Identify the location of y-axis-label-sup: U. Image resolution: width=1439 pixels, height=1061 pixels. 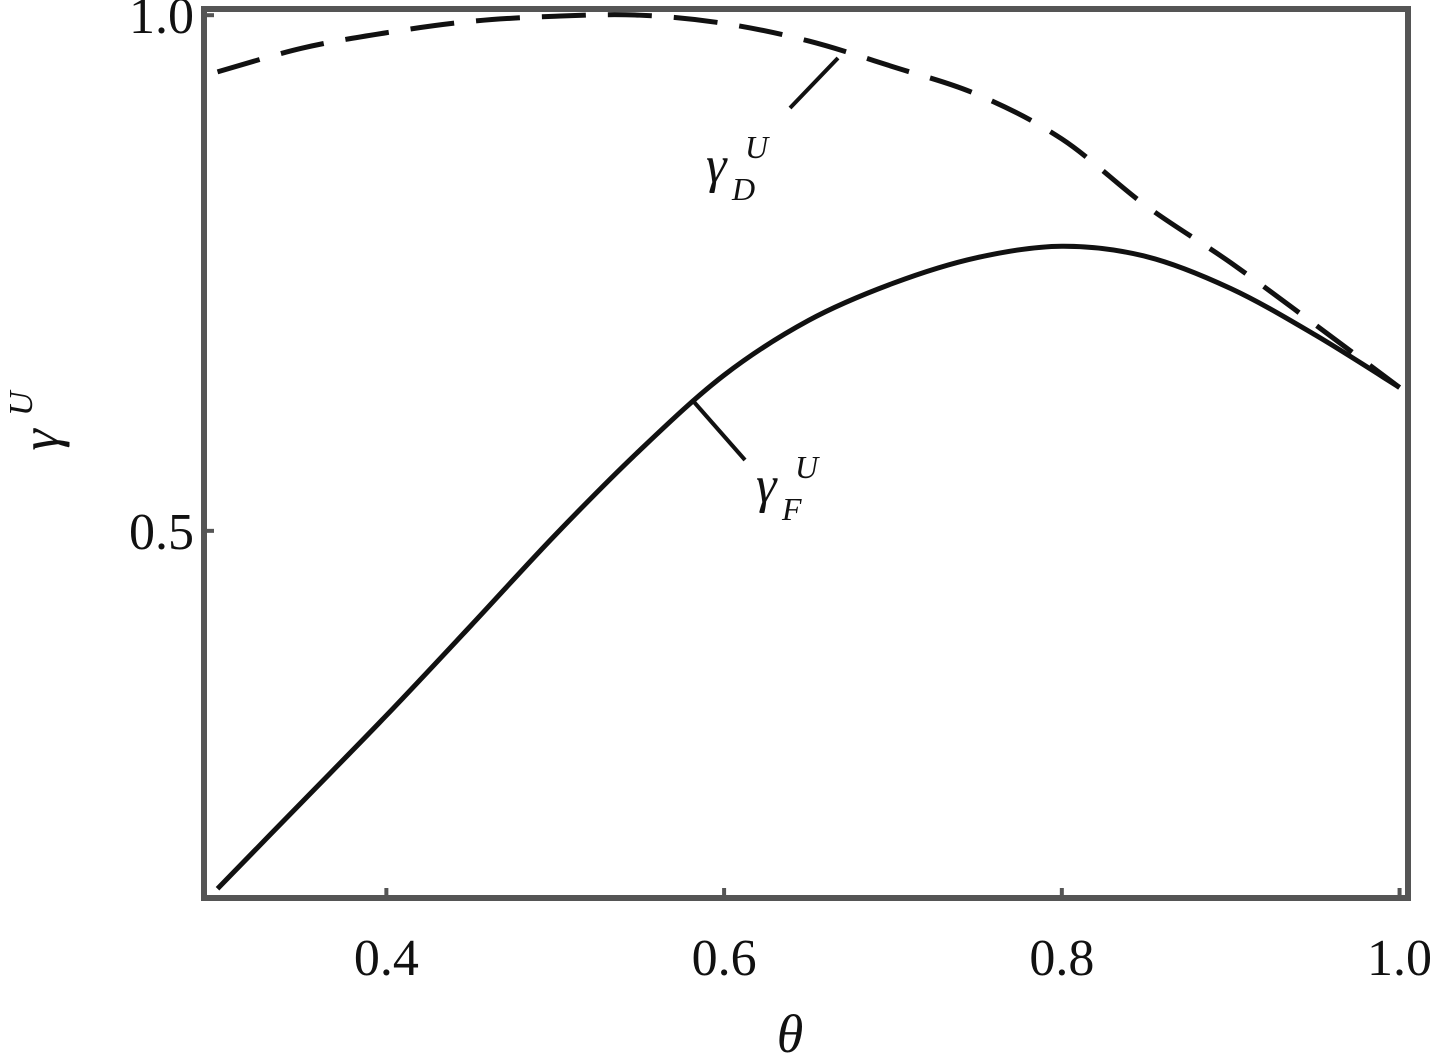
(21, 402).